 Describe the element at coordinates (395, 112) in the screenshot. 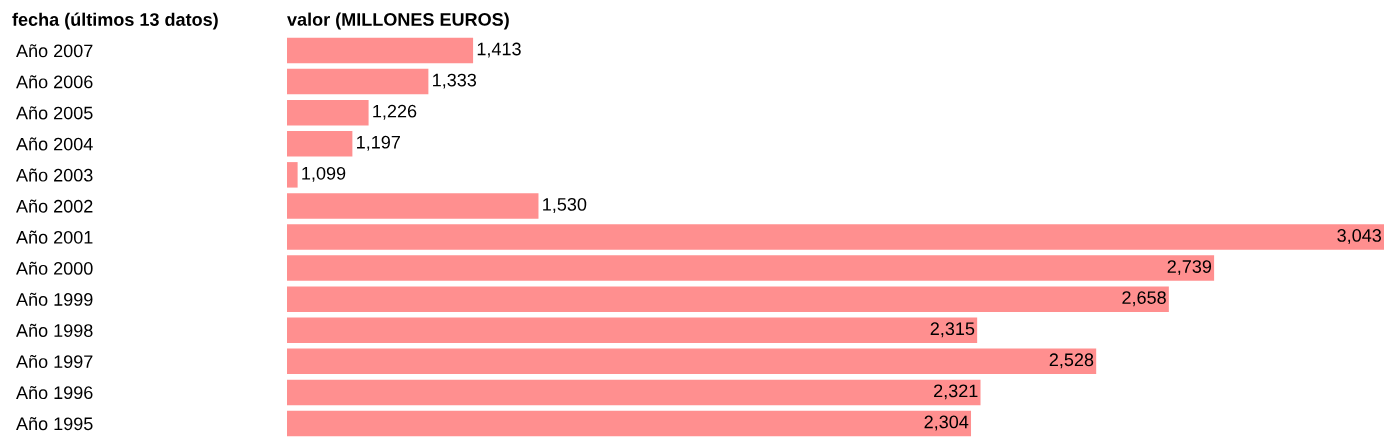

I see `data-label: 1,226` at that location.